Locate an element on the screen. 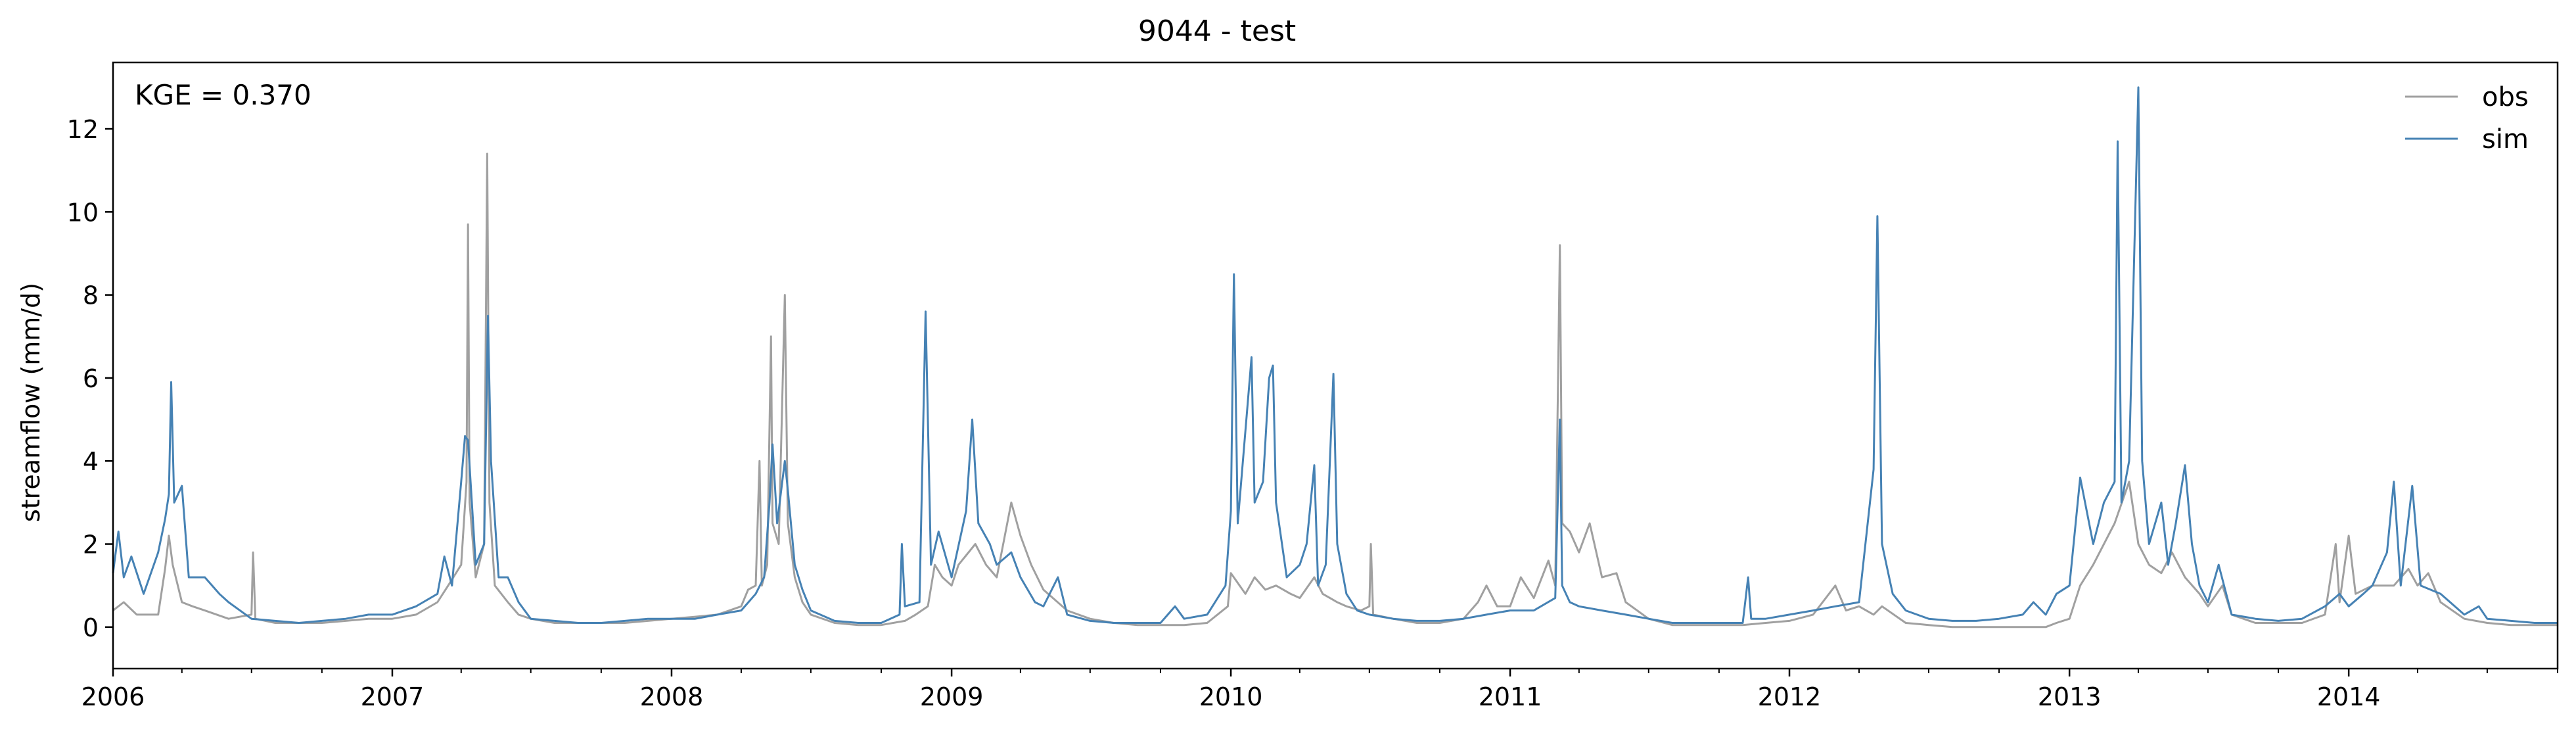 This screenshot has height=735, width=2576. legend-label-obs: obs is located at coordinates (2505, 97).